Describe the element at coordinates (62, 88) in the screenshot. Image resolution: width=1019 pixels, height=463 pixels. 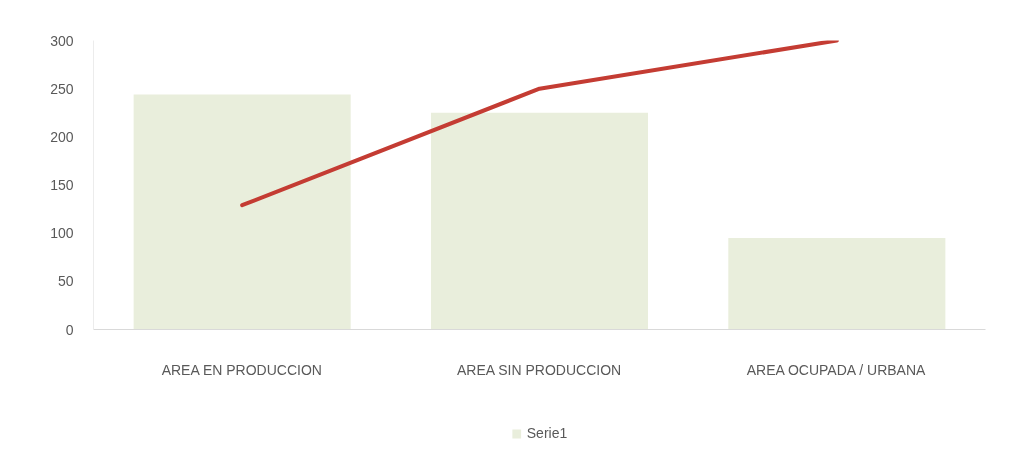
I see `y-tick-label: 250` at that location.